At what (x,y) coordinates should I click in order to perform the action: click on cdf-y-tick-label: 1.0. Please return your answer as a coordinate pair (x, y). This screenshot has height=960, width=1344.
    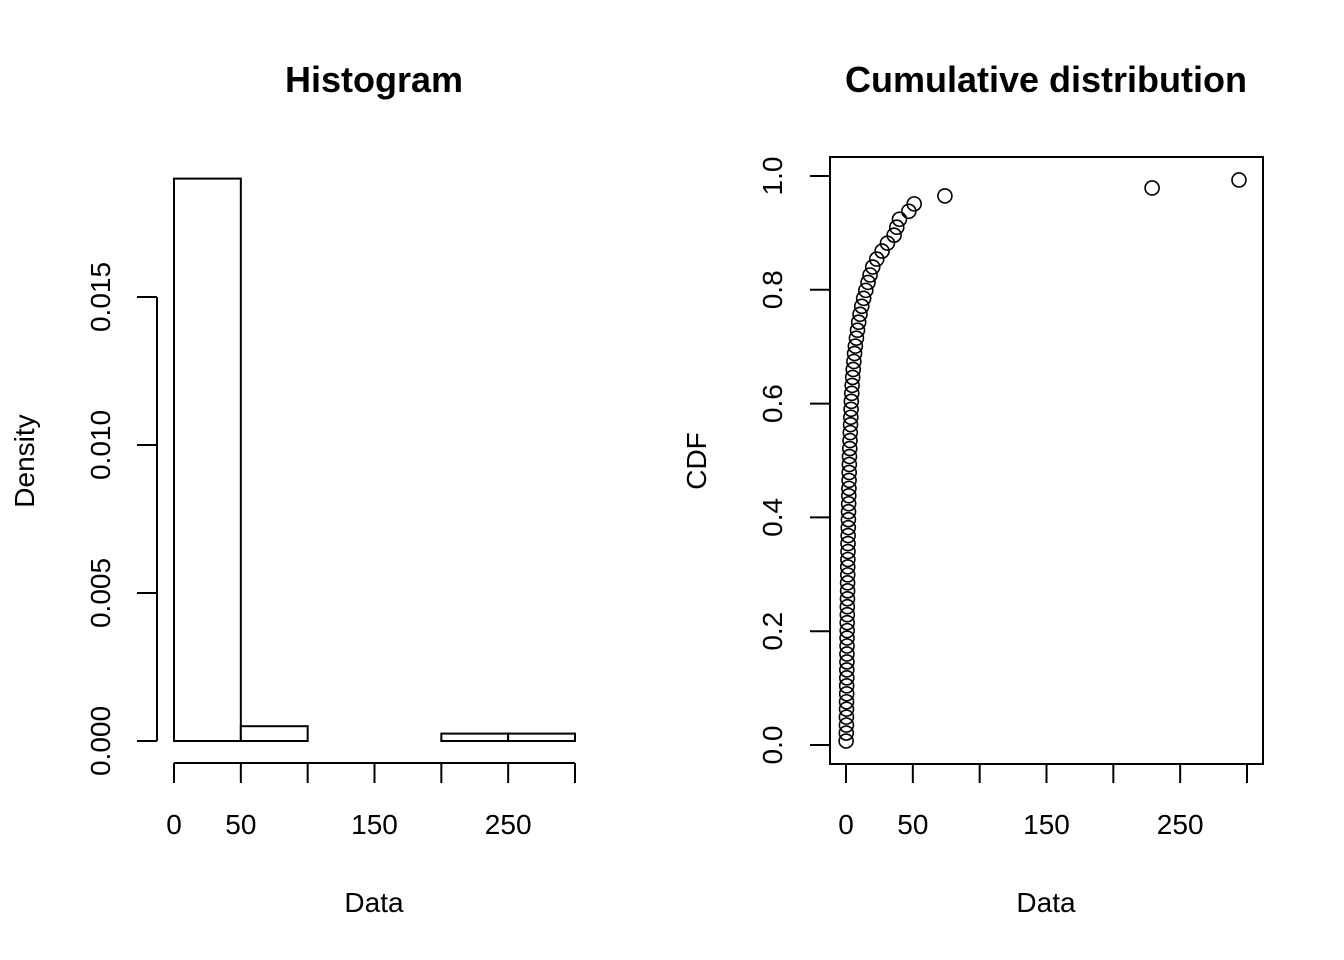
    Looking at the image, I should click on (772, 176).